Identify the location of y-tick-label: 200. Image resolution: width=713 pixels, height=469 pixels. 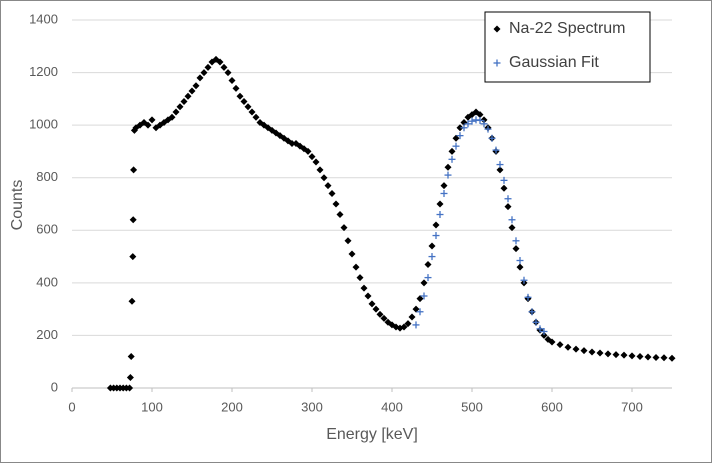
(47, 334).